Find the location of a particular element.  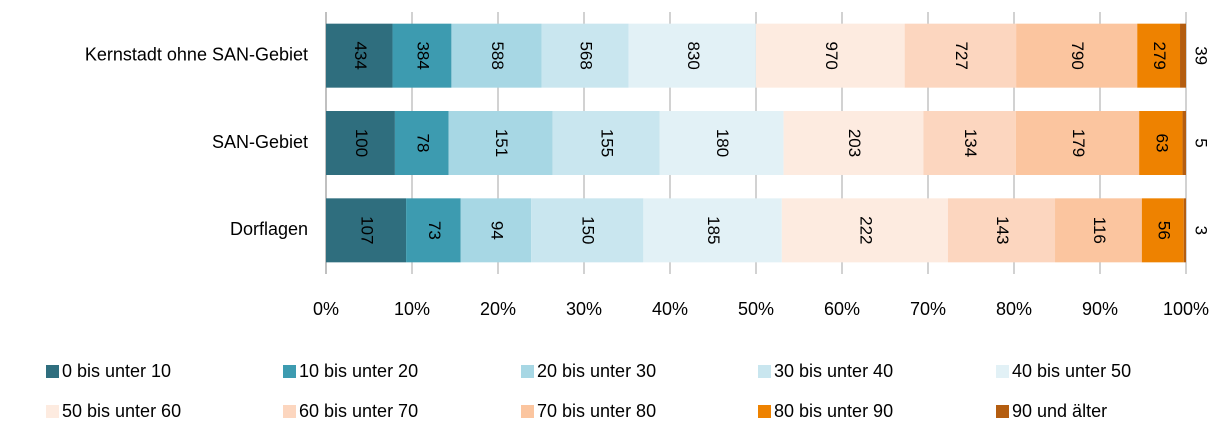

value-label: 56 is located at coordinates (1163, 230).